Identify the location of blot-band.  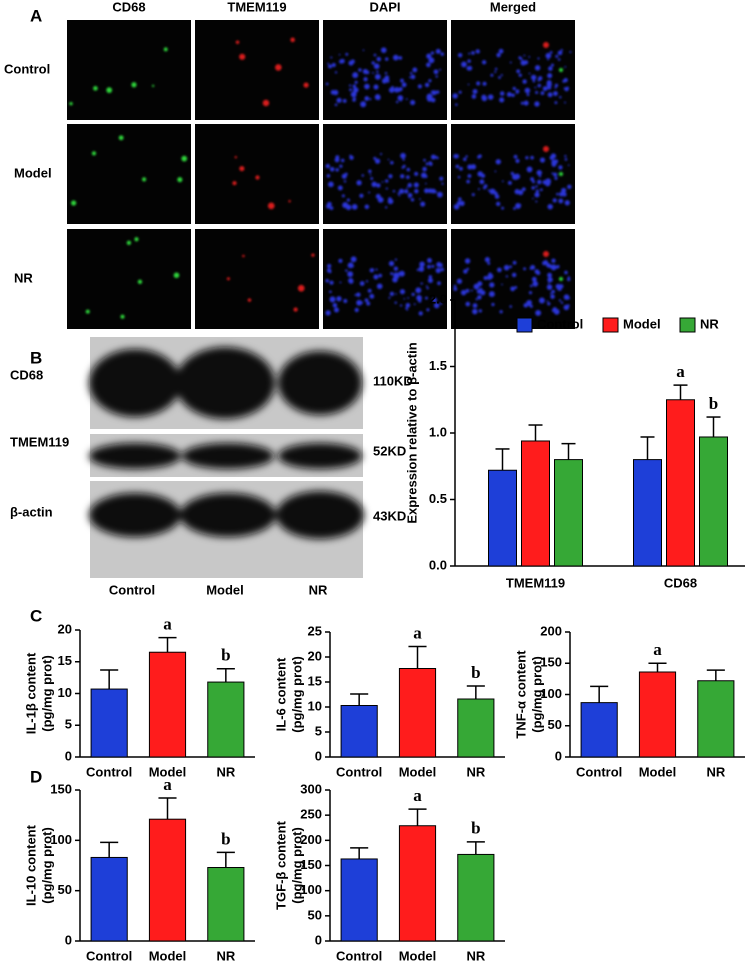
(320, 515).